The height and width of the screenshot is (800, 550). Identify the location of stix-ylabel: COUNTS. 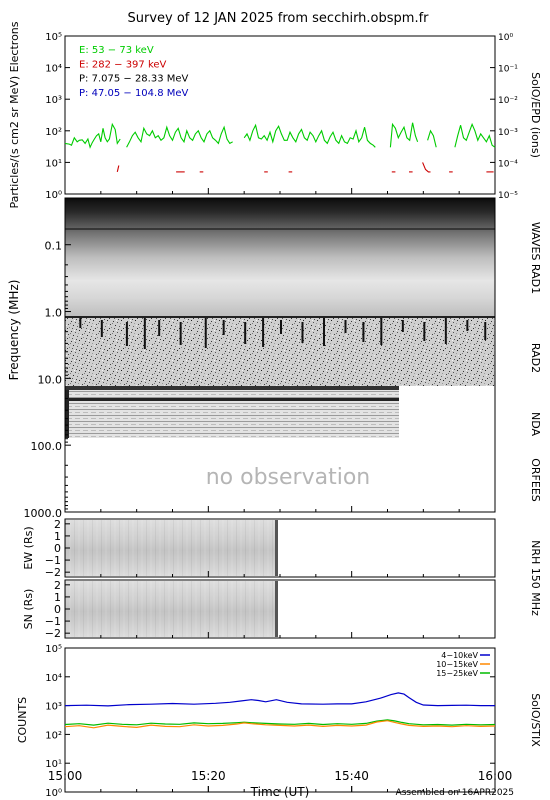
(22, 720).